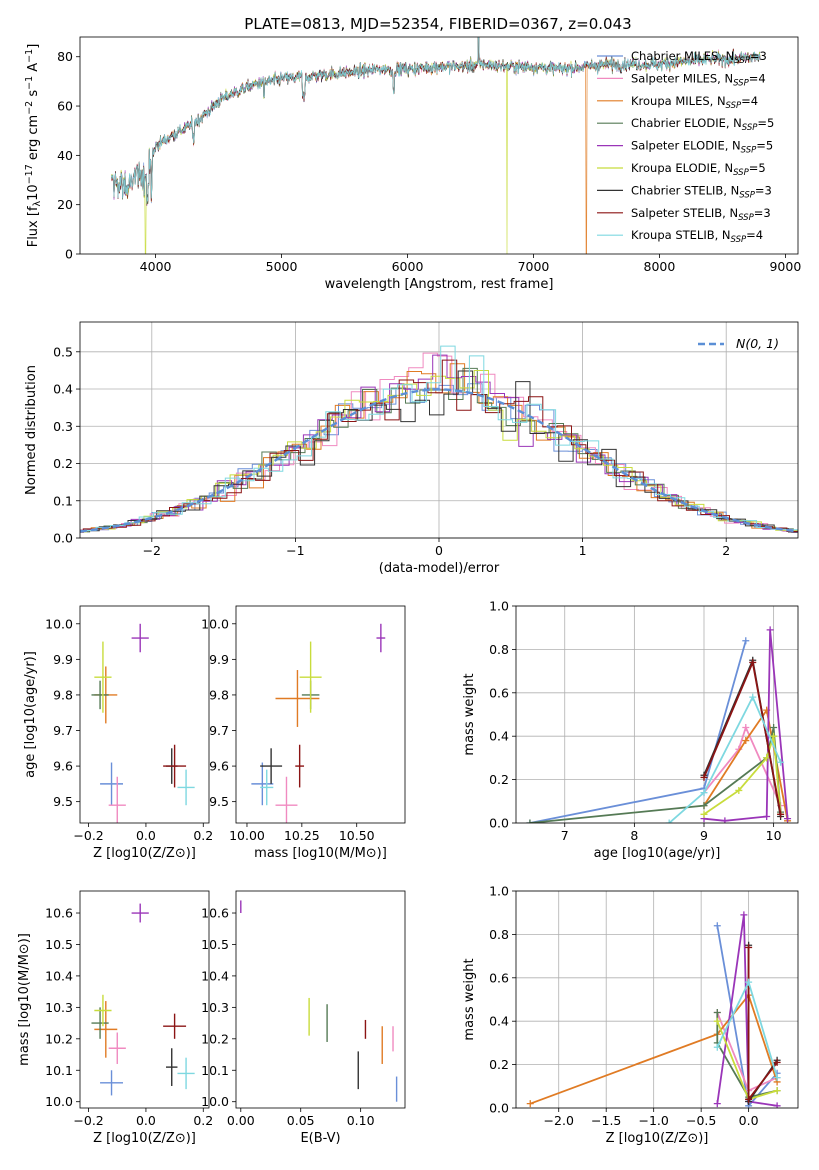 The image size is (819, 1170). What do you see at coordinates (701, 214) in the screenshot?
I see `legend-label: Salpeter STELIB, NSSP=3` at bounding box center [701, 214].